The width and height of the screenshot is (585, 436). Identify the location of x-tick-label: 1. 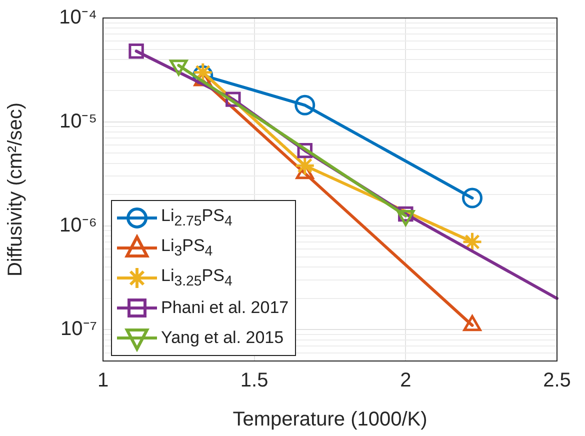
(103, 381).